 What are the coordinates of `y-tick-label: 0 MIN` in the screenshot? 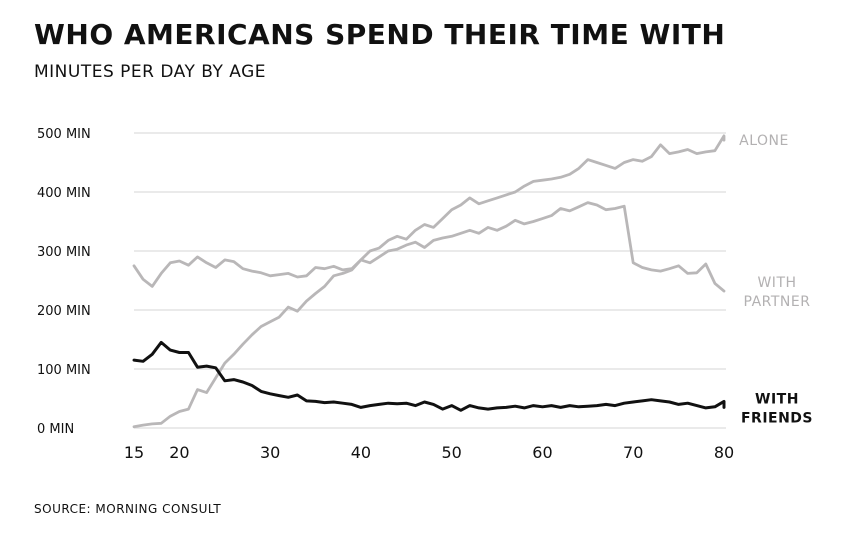 It's located at (55, 429).